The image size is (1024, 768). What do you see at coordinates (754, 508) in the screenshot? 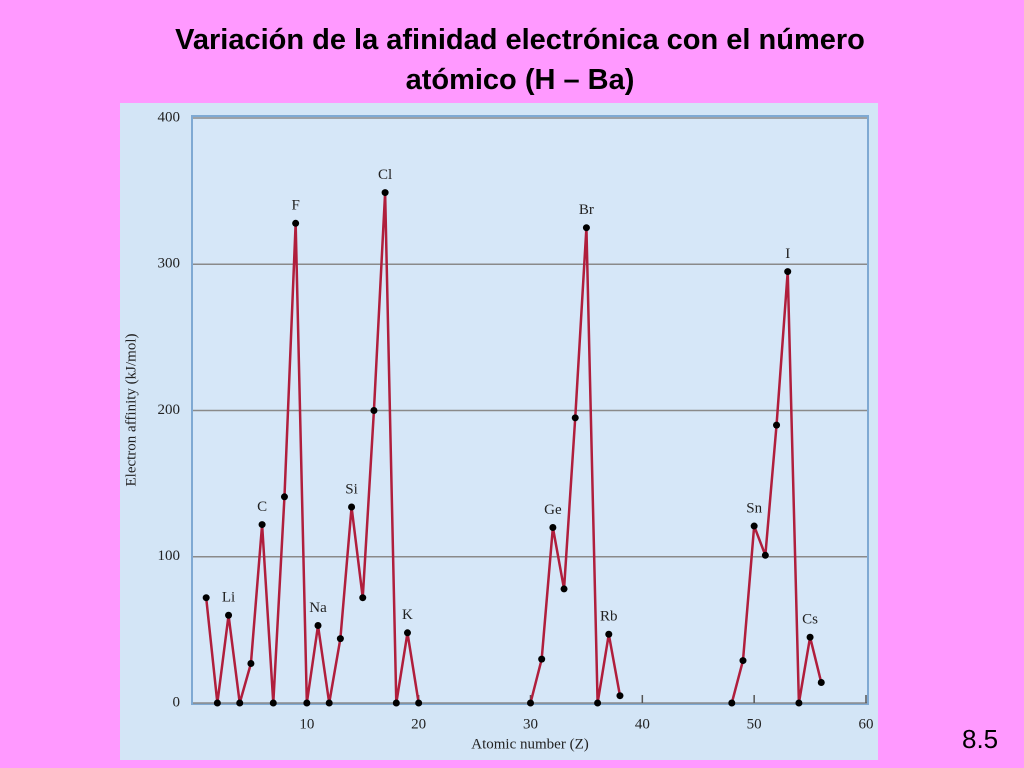
I see `point-label: Sn` at bounding box center [754, 508].